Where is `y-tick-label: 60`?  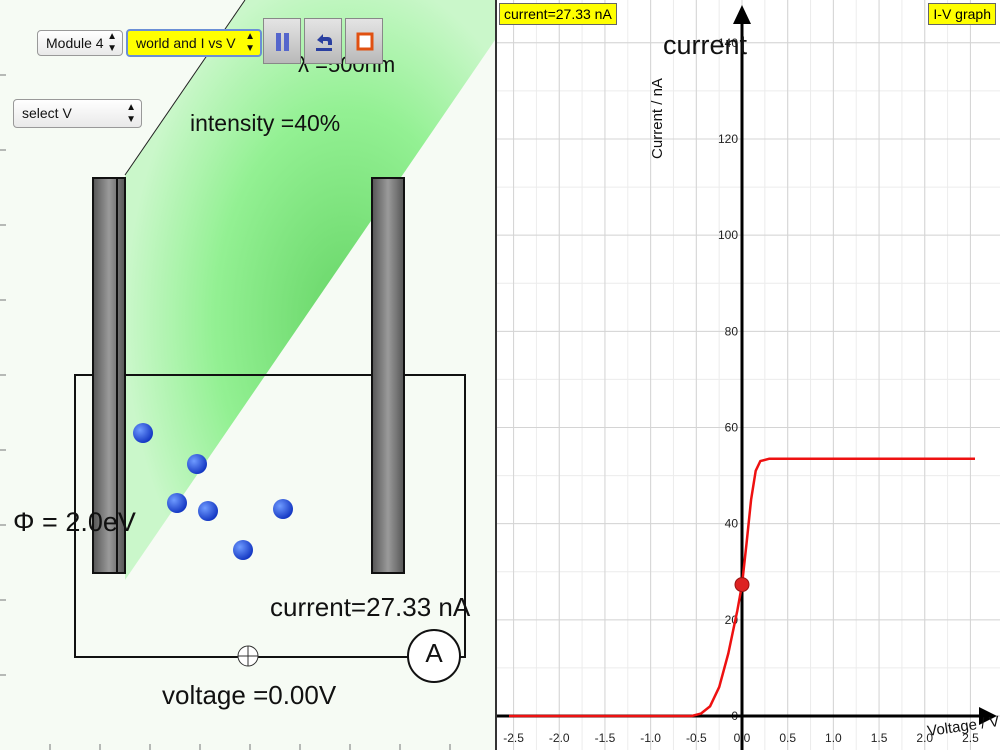 y-tick-label: 60 is located at coordinates (732, 427).